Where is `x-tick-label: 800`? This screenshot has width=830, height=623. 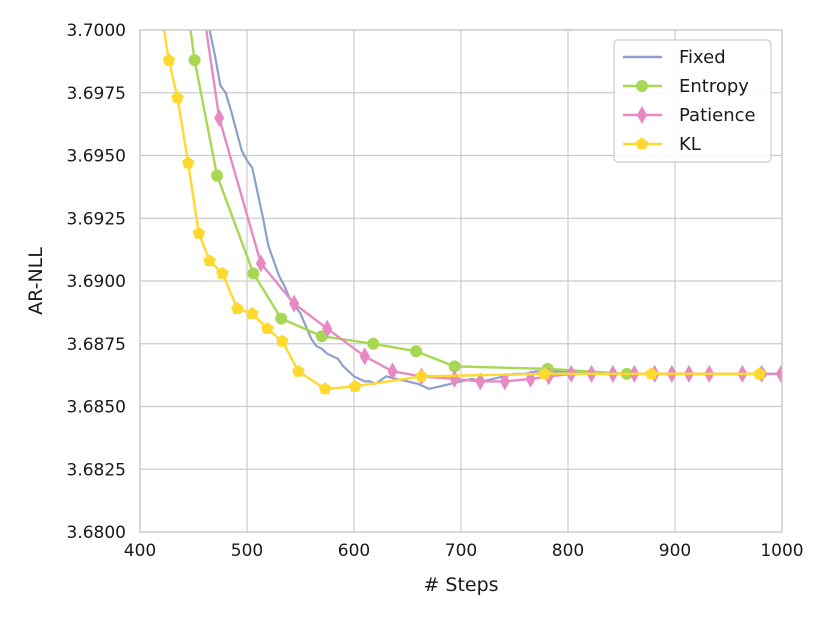
x-tick-label: 800 is located at coordinates (568, 551).